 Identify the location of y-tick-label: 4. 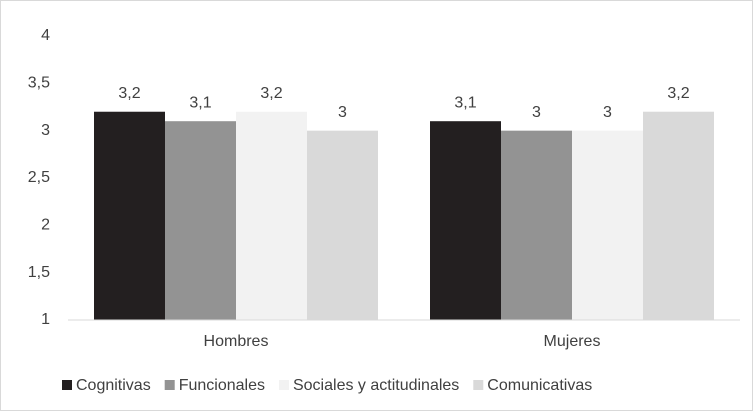
(45, 35).